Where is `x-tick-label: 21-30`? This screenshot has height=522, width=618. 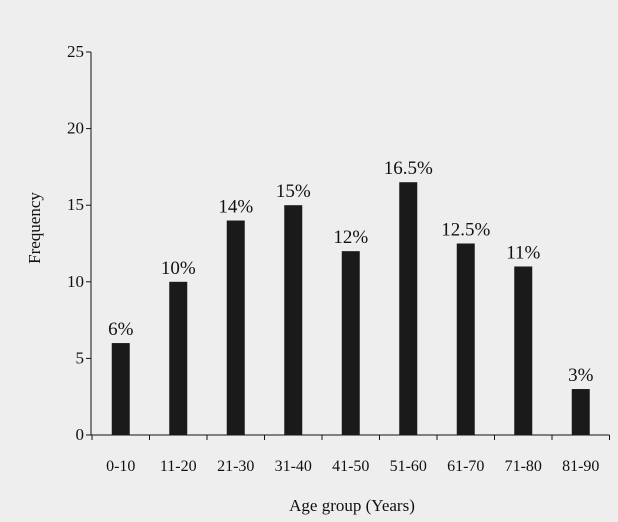
x-tick-label: 21-30 is located at coordinates (235, 466).